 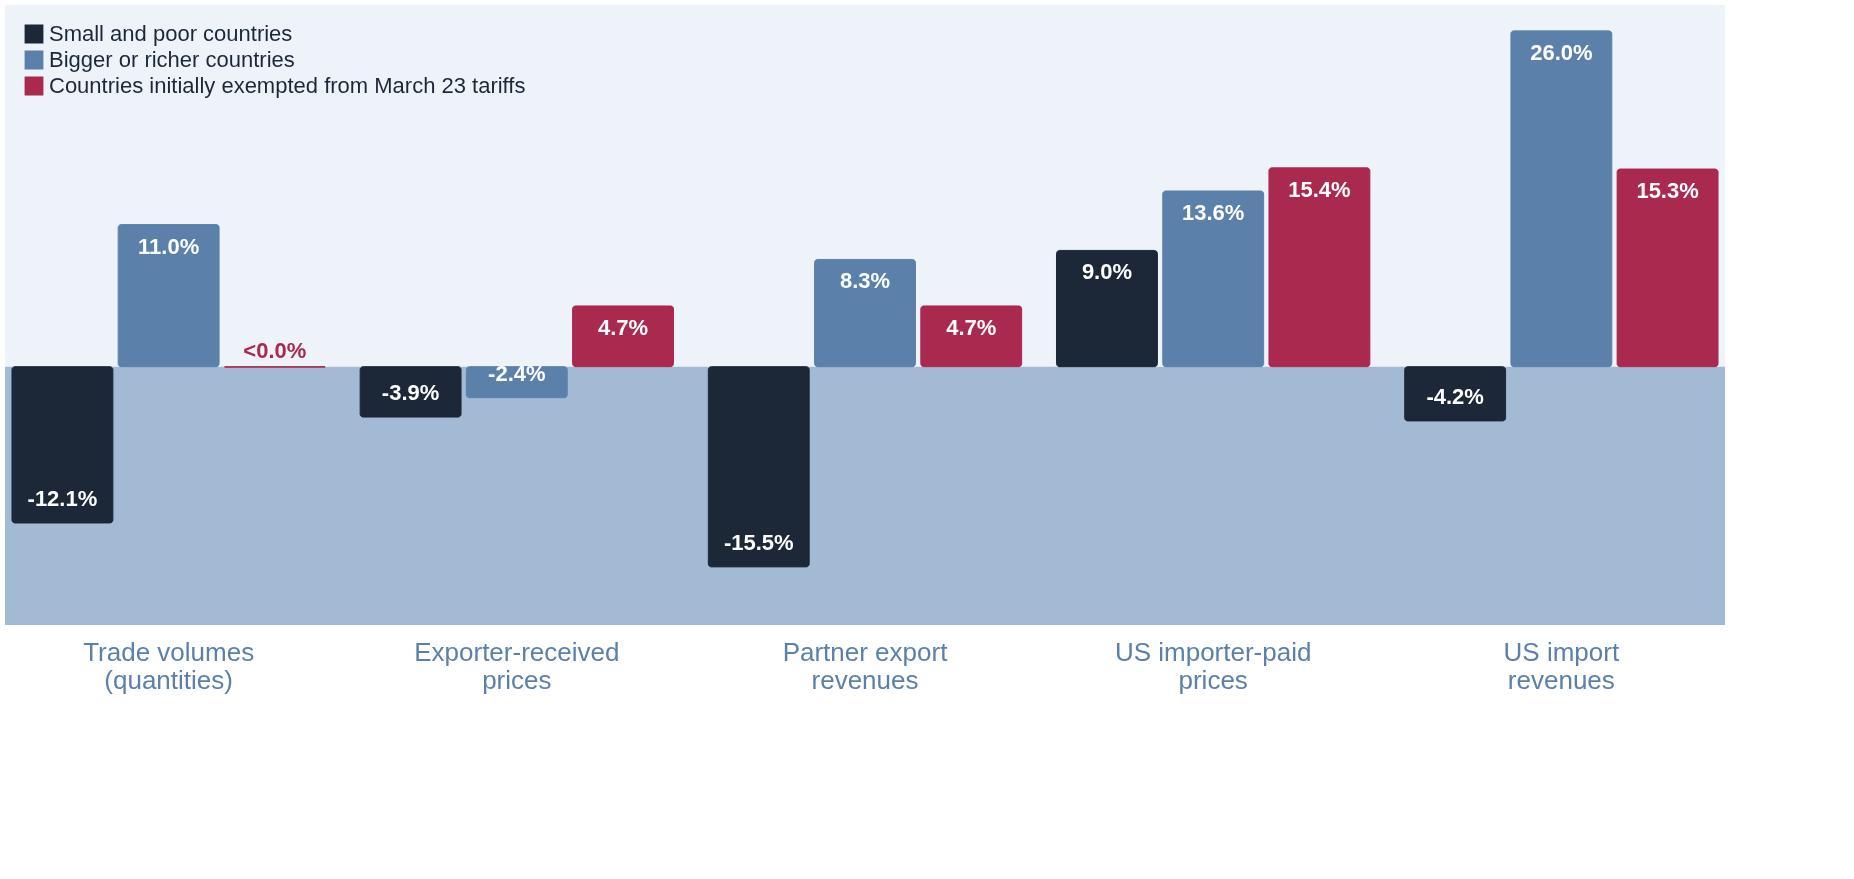 I want to click on legend-label: Bigger or richer countries, so click(x=172, y=59).